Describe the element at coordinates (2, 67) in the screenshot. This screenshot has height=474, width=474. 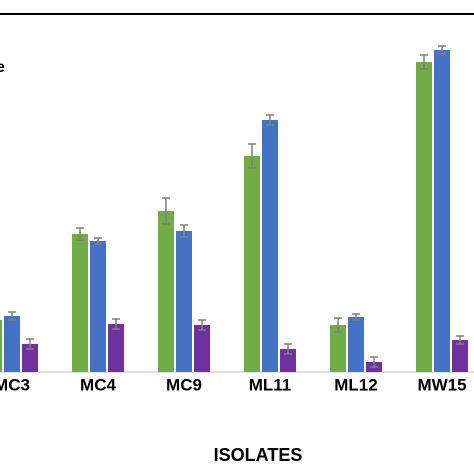
I see `legend-fragment: e` at that location.